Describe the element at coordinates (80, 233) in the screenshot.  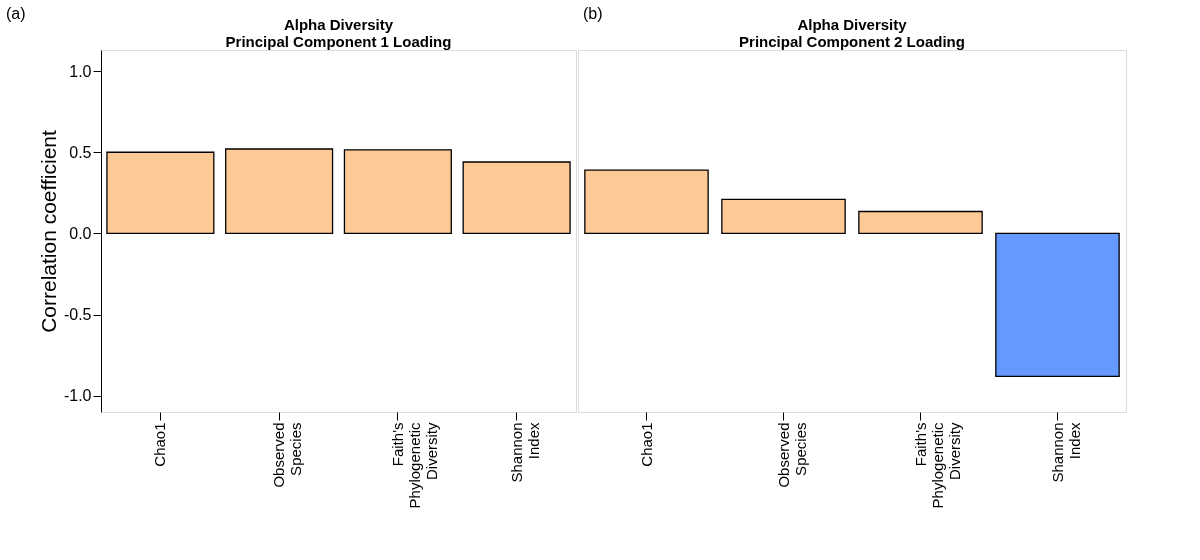
I see `y-tick-label: 0.0` at that location.